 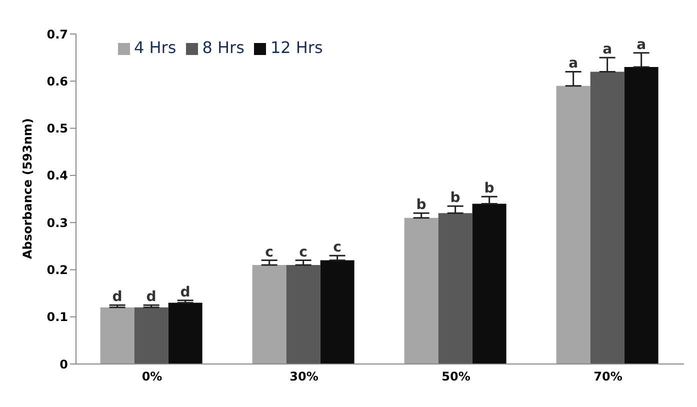 I want to click on y-tick-label: 0.4, so click(x=57, y=175).